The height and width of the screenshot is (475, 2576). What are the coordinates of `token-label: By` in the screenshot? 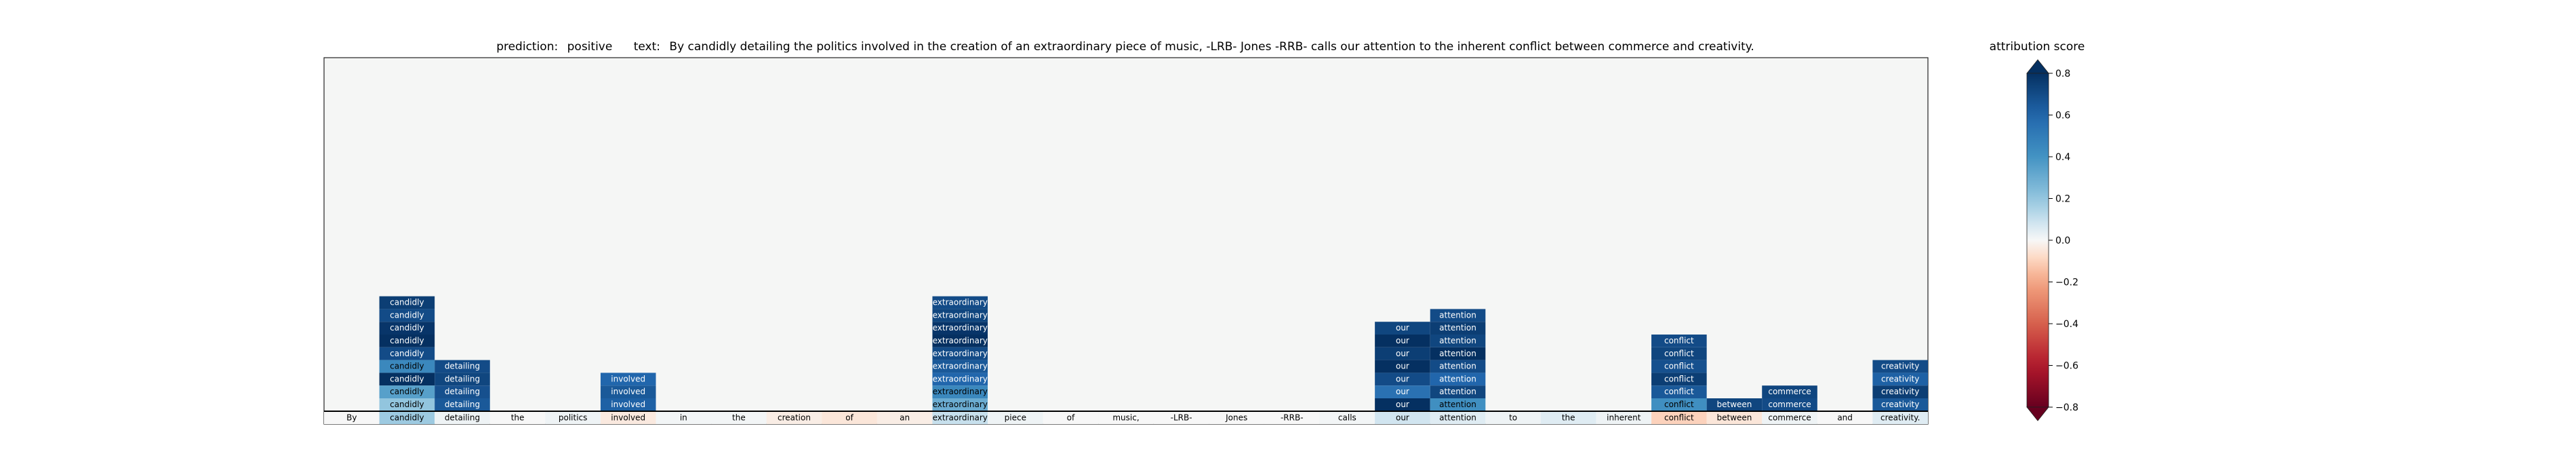 It's located at (351, 418).